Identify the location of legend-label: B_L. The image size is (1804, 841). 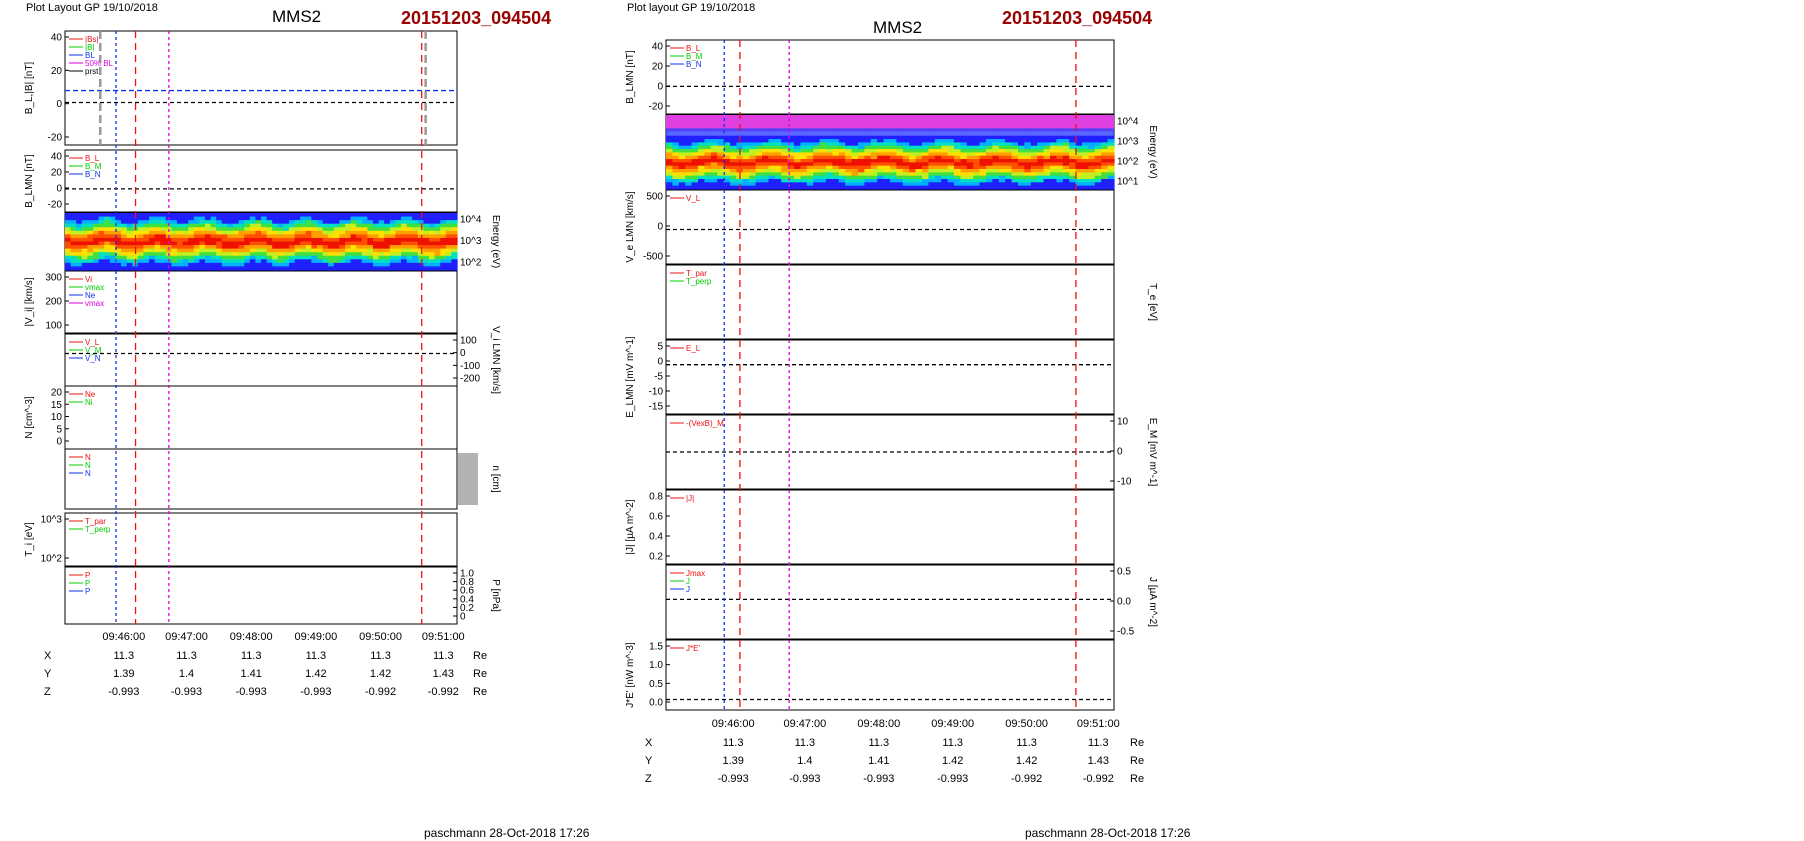
(693, 48).